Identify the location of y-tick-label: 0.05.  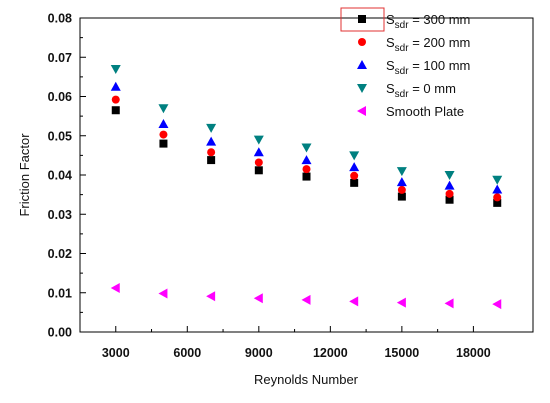
(60, 136).